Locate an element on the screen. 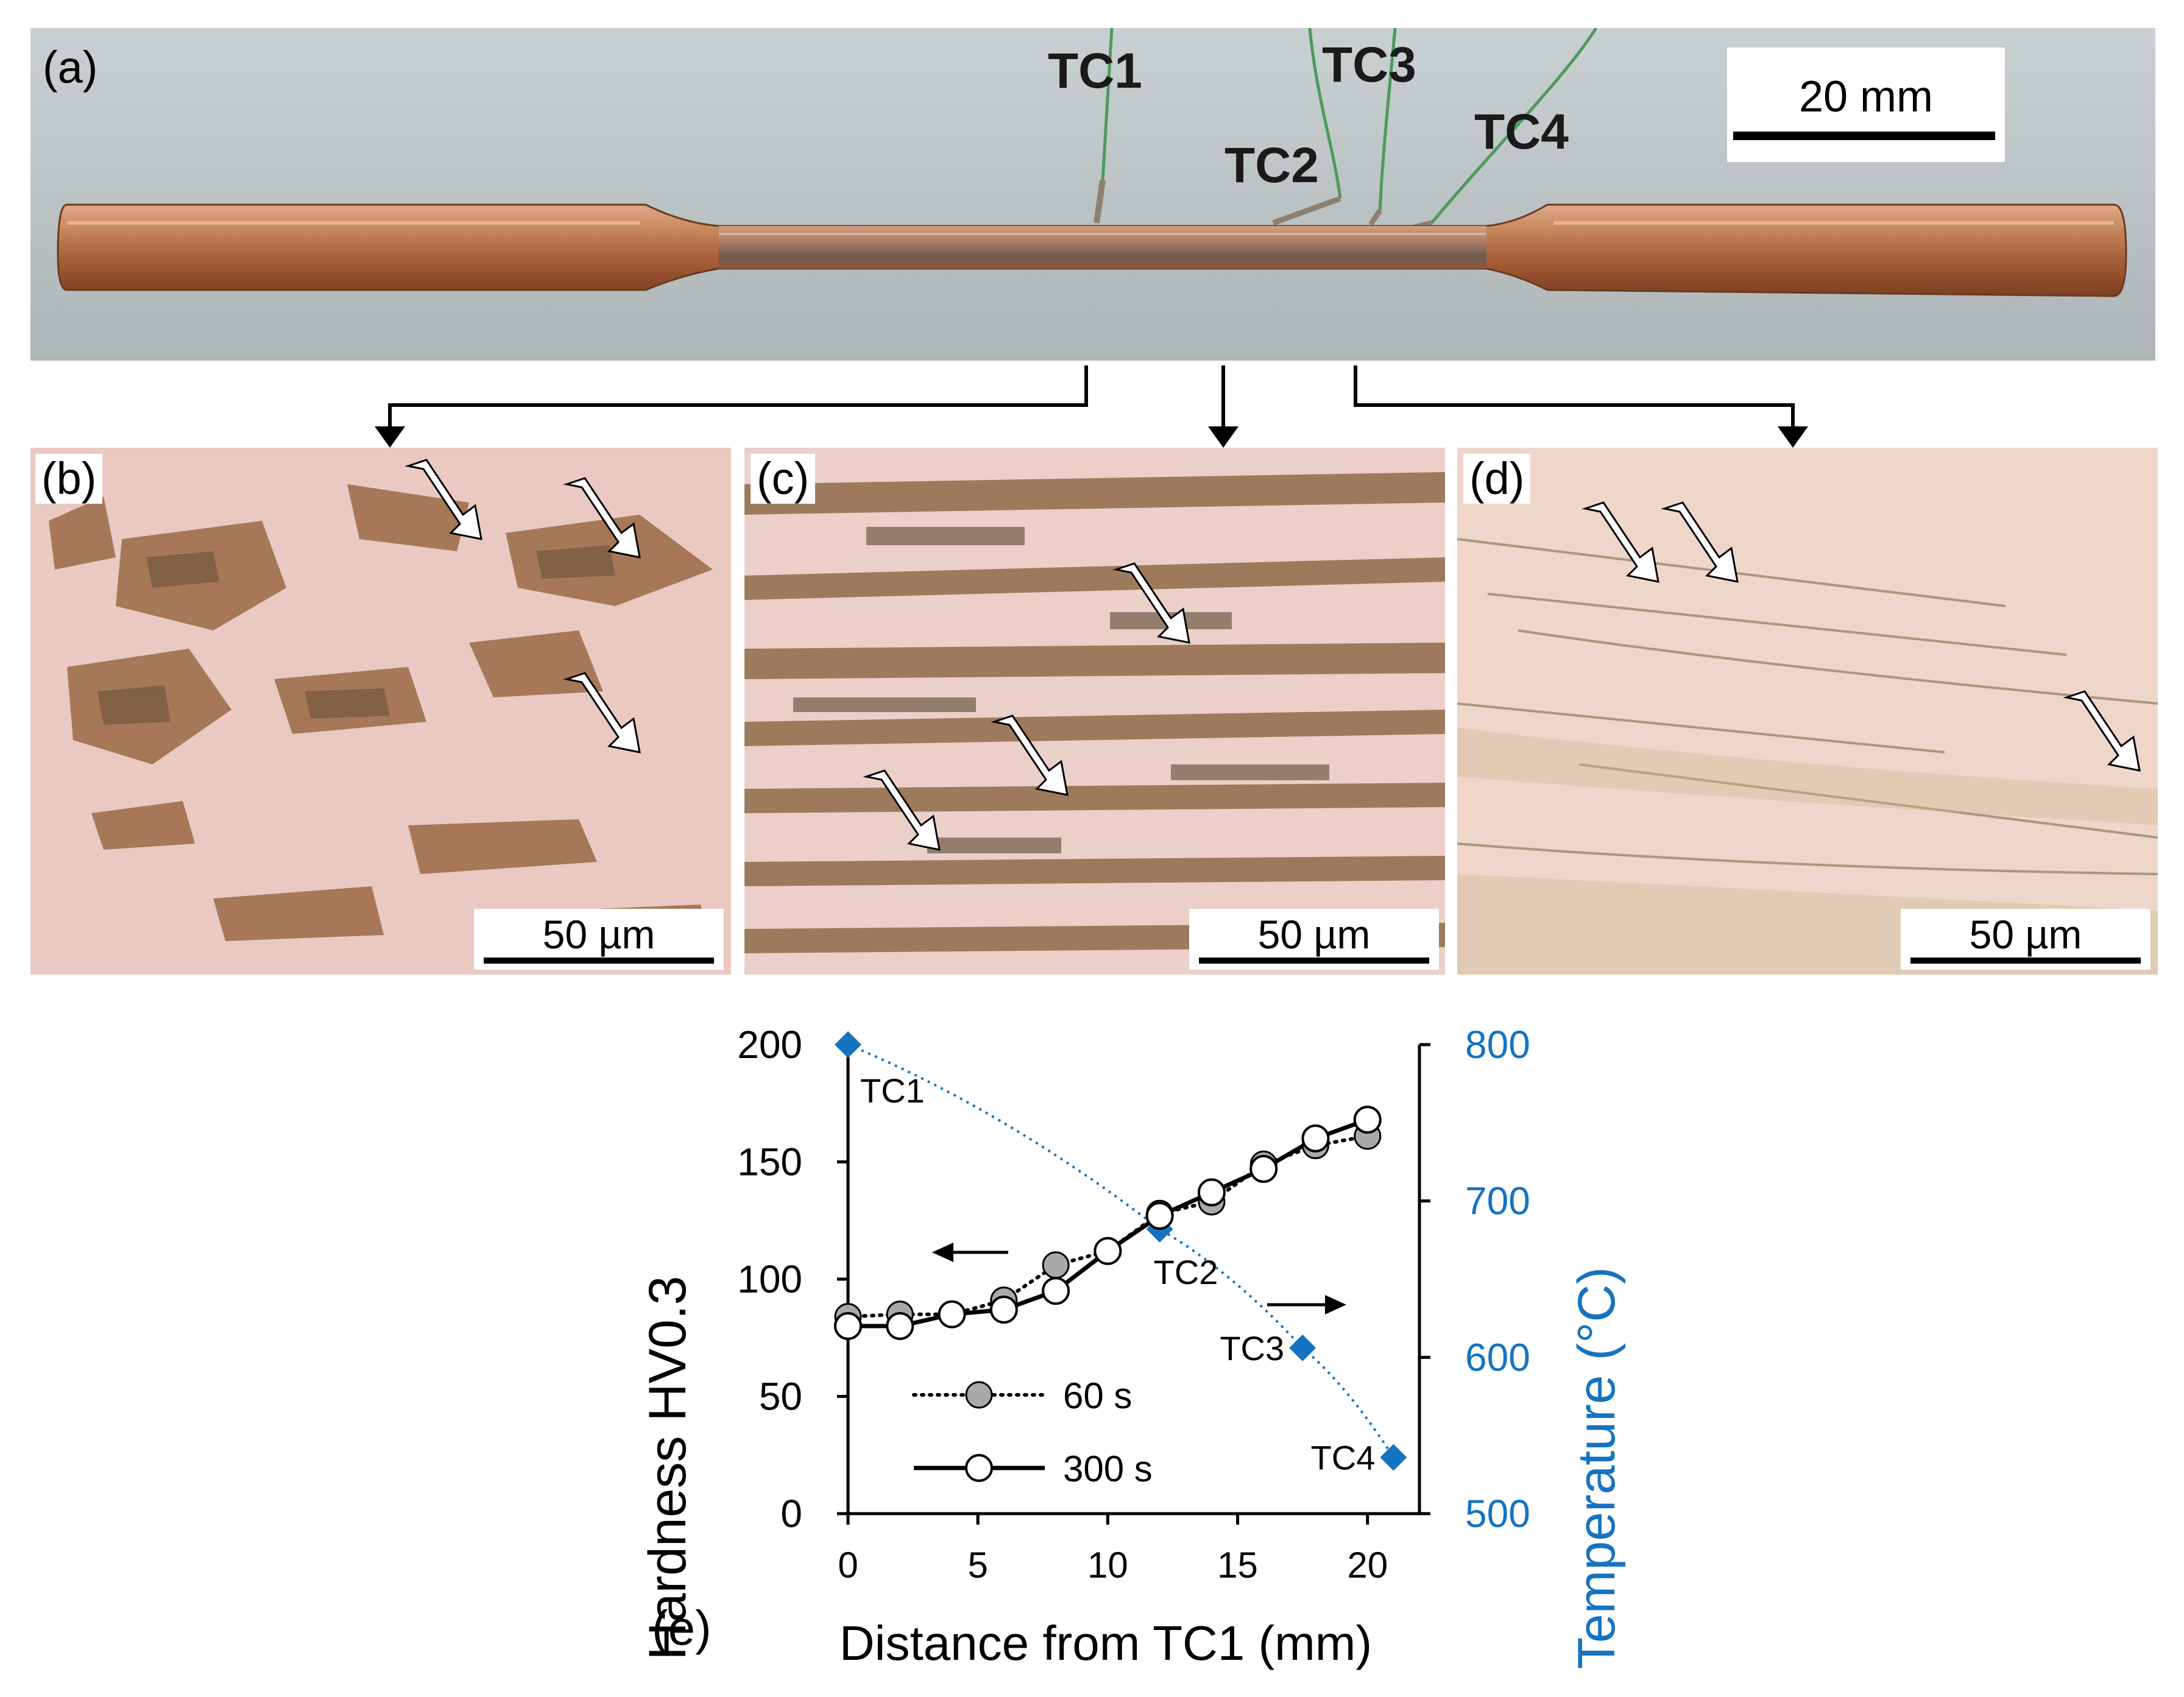 This screenshot has height=1697, width=2184. chart-series is located at coordinates (1120, 1251).